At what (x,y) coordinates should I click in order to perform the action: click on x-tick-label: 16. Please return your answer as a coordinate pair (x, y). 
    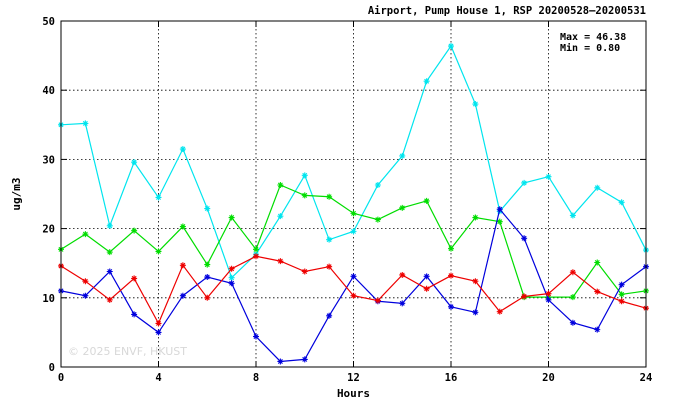
    Looking at the image, I should click on (451, 378).